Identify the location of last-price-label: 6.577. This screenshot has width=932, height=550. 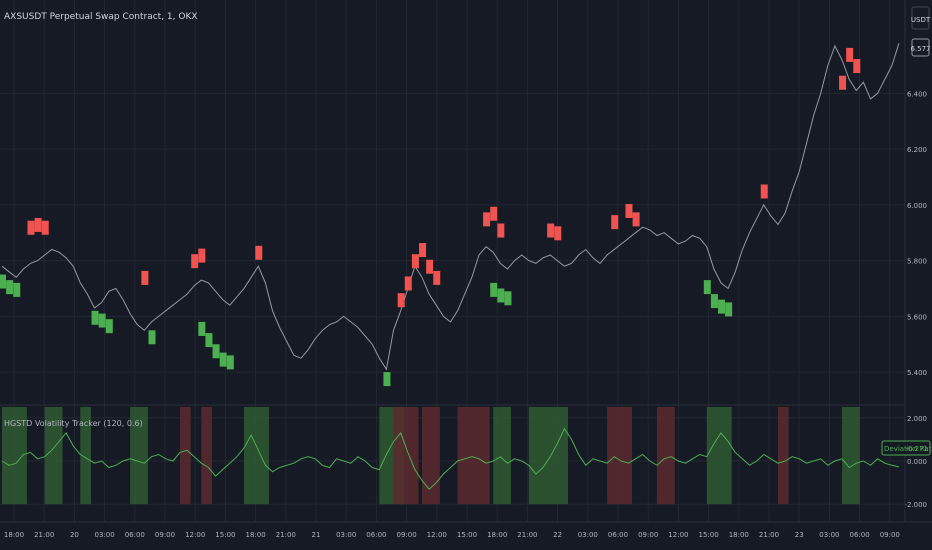
(920, 49).